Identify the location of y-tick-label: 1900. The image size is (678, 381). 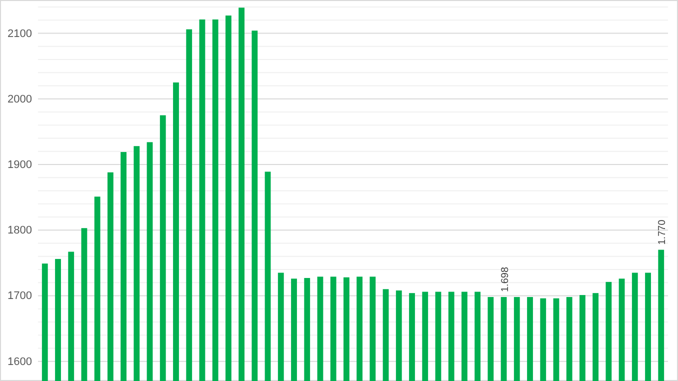
(20, 164).